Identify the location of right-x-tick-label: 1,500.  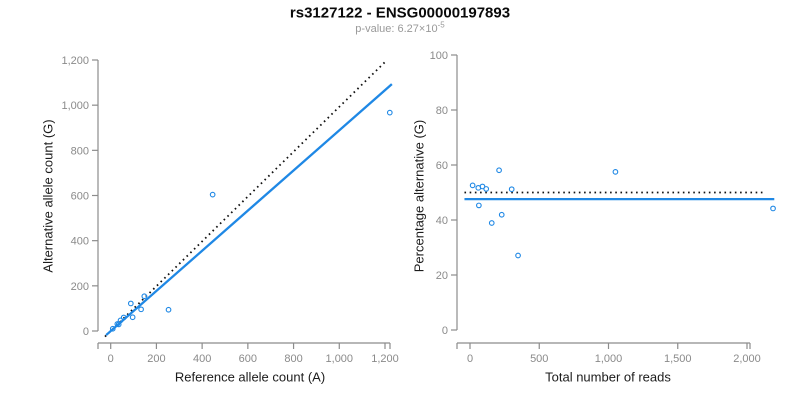
(678, 359).